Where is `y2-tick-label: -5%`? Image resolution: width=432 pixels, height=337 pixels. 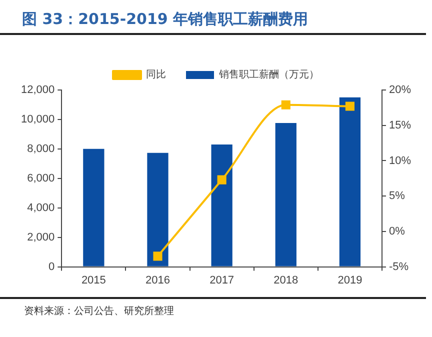 y2-tick-label: -5% is located at coordinates (398, 266).